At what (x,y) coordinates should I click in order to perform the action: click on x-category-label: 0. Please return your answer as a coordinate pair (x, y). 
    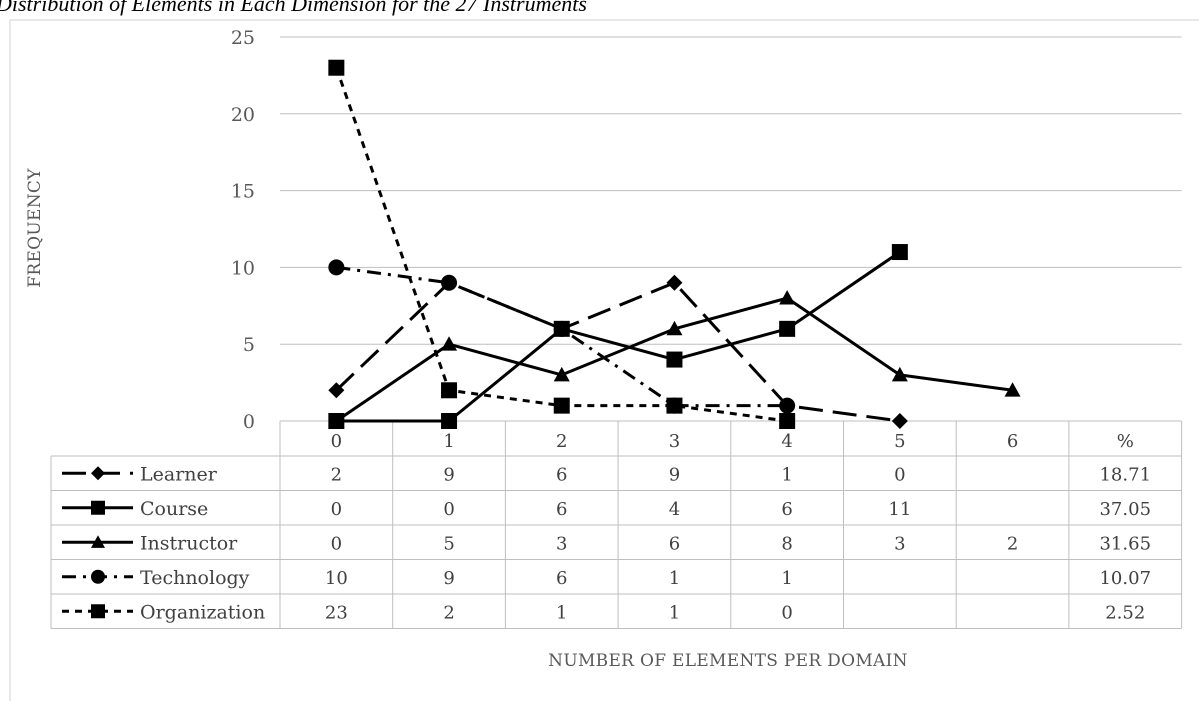
    Looking at the image, I should click on (336, 441).